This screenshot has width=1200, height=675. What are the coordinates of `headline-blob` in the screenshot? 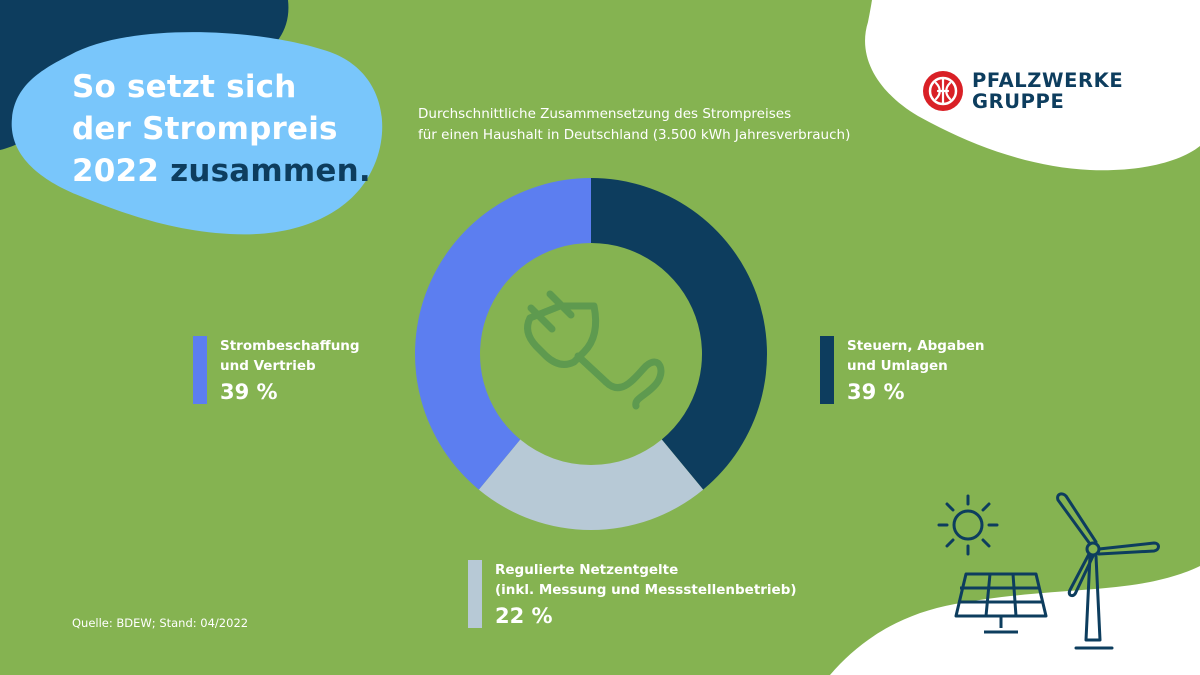 It's located at (197, 133).